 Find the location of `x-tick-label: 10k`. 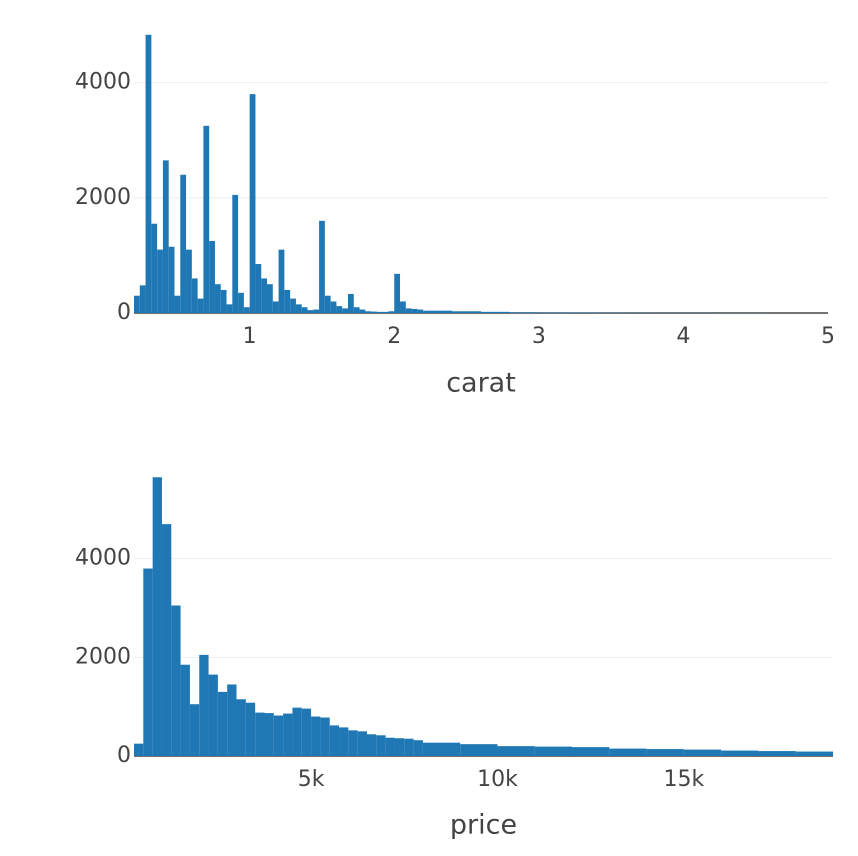

x-tick-label: 10k is located at coordinates (497, 779).